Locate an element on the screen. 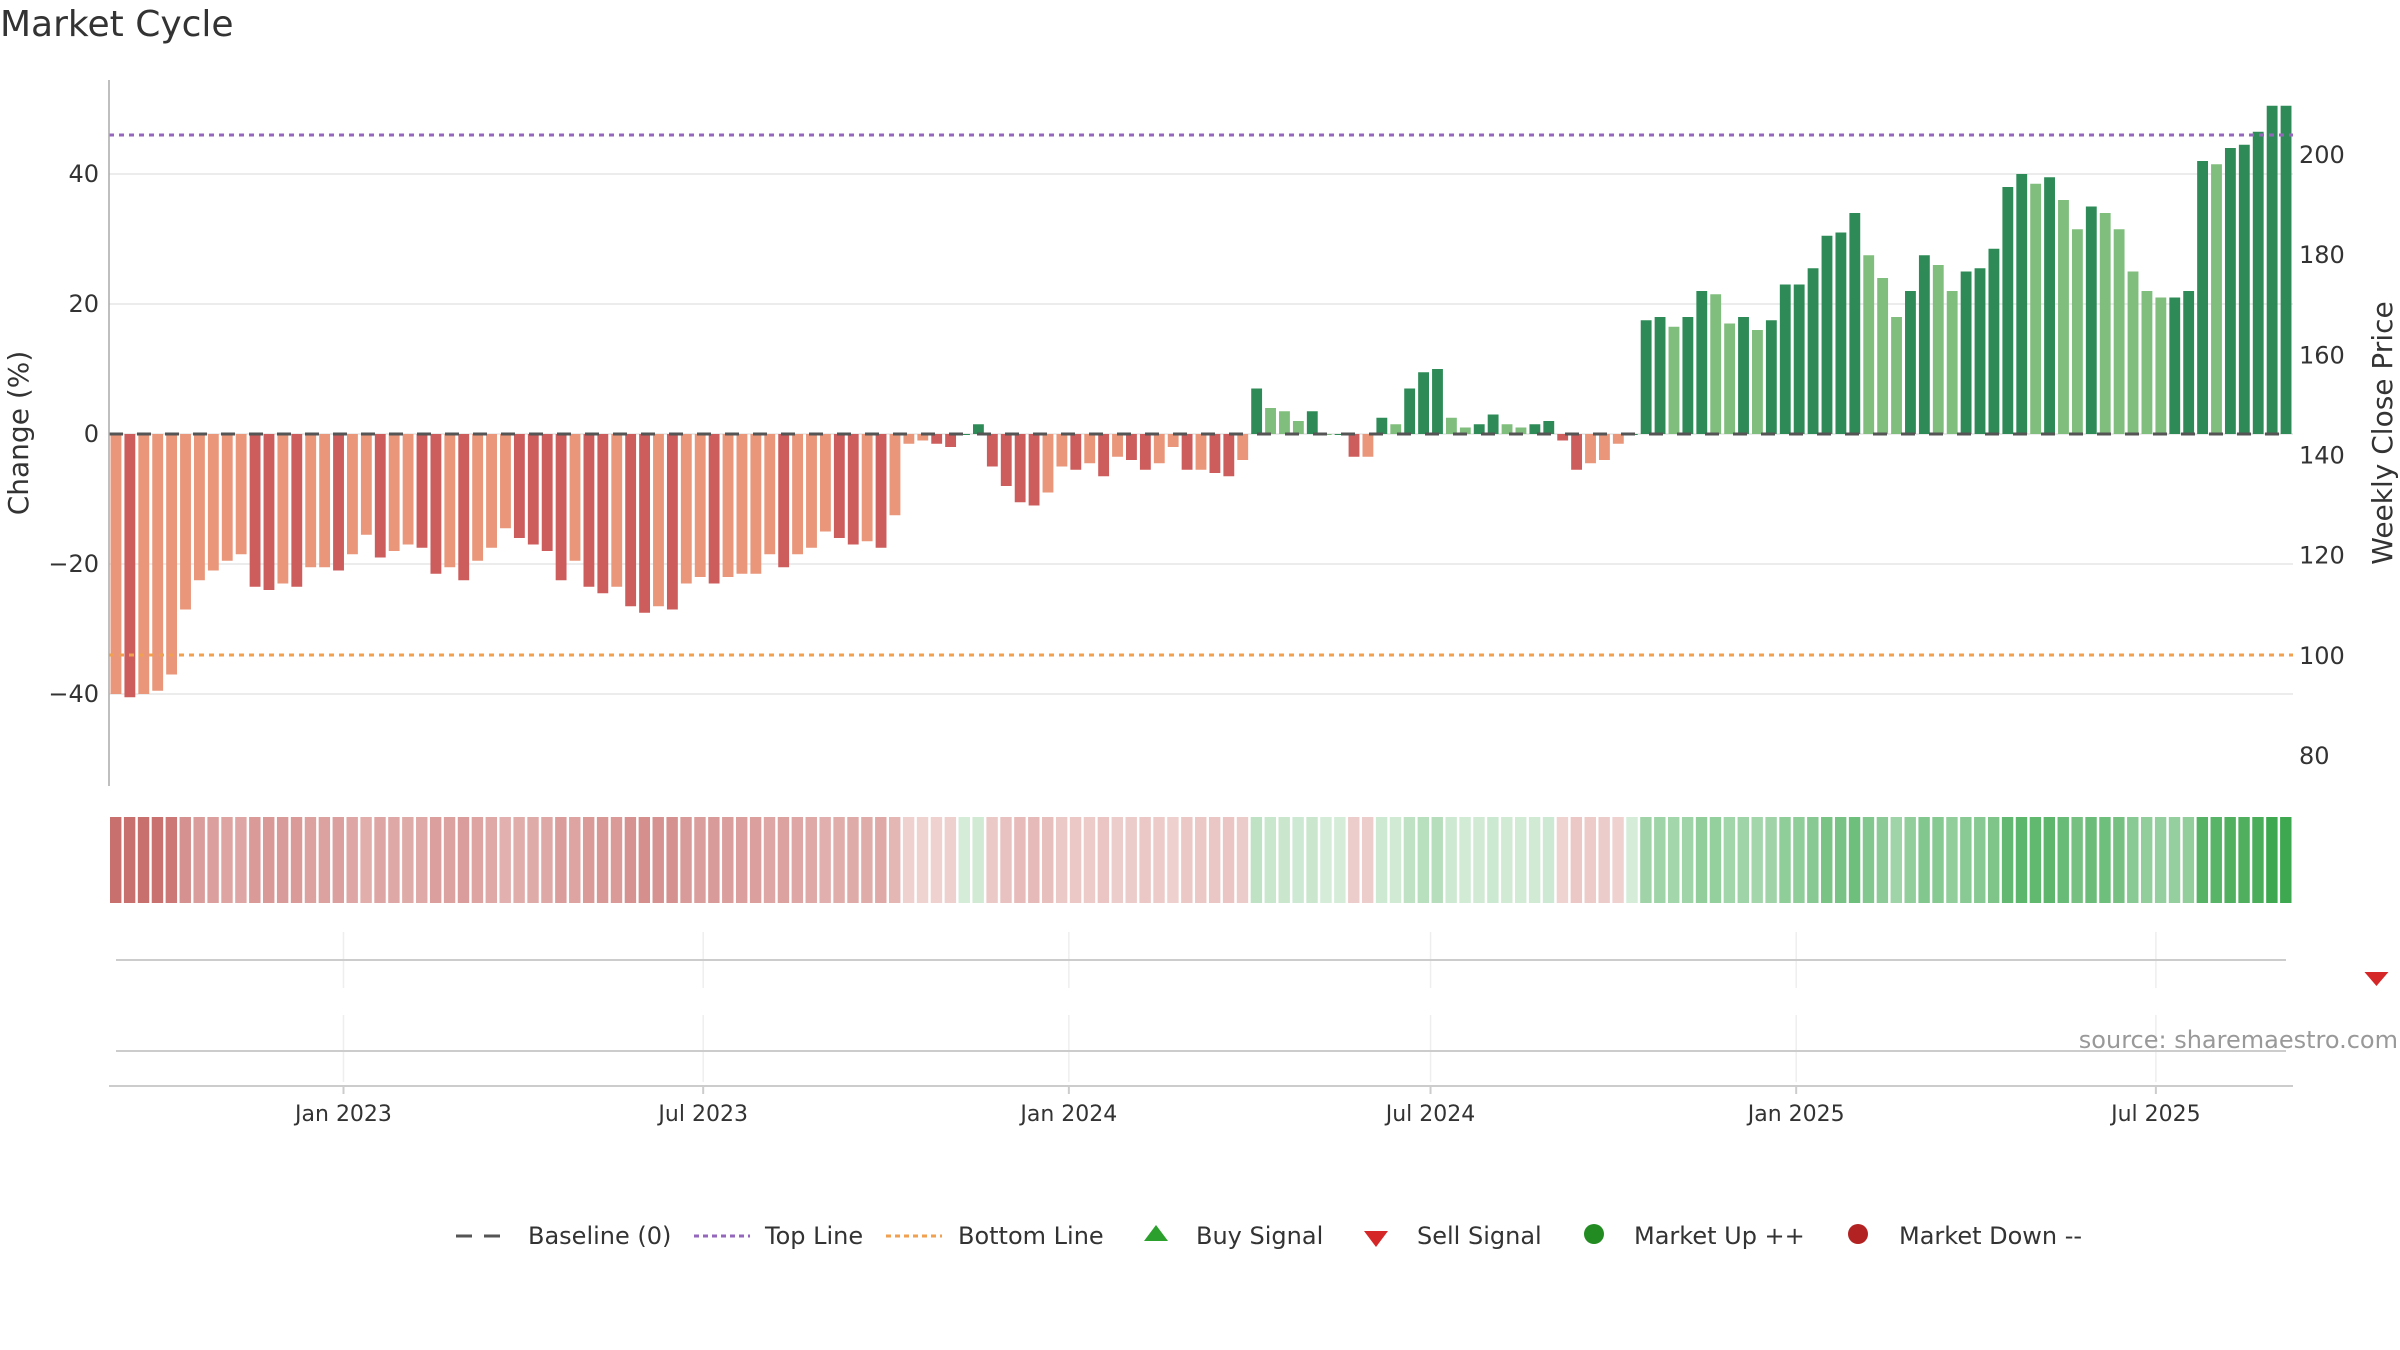 The image size is (2400, 1350). market-up-icon is located at coordinates (1594, 1234).